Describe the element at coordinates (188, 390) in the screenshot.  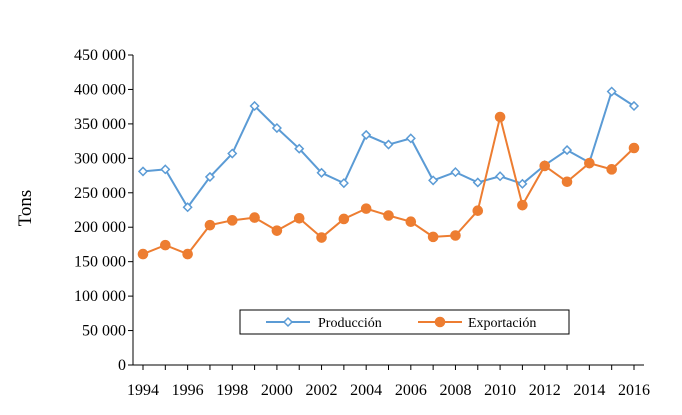
I see `x-tick-label: 1996` at that location.